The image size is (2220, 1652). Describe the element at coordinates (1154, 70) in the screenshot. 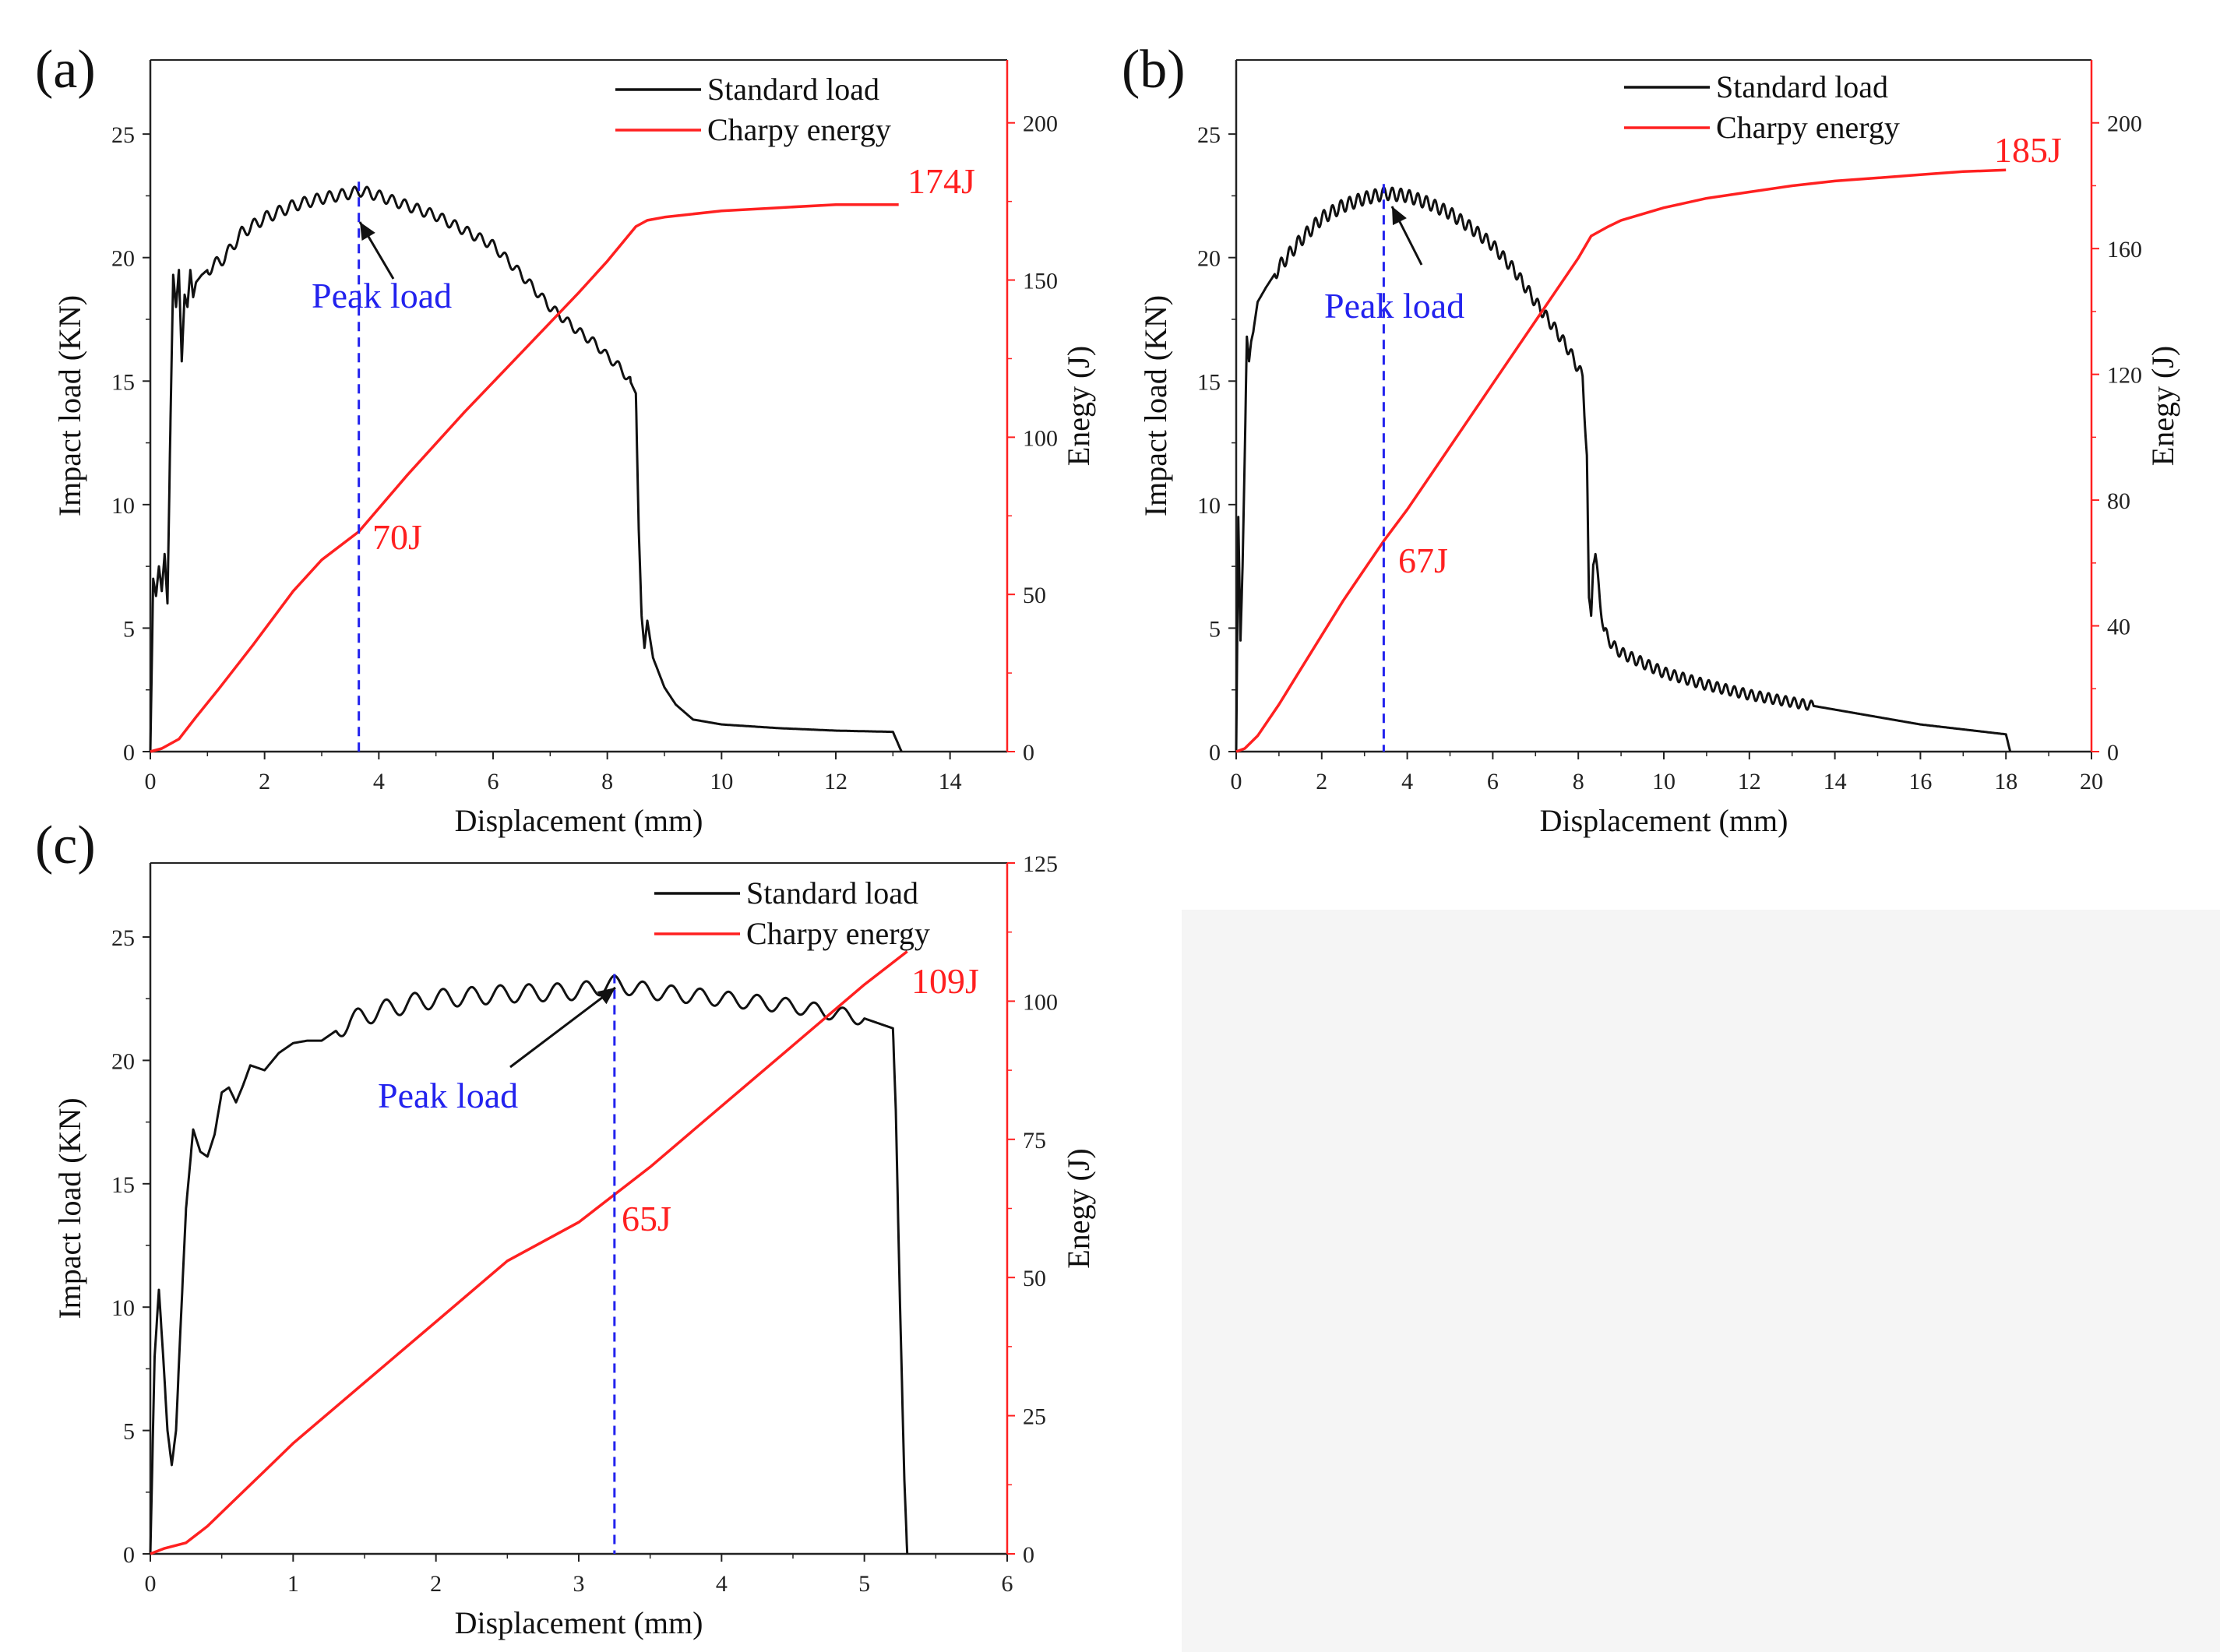

I see `panel-label: (b)` at that location.